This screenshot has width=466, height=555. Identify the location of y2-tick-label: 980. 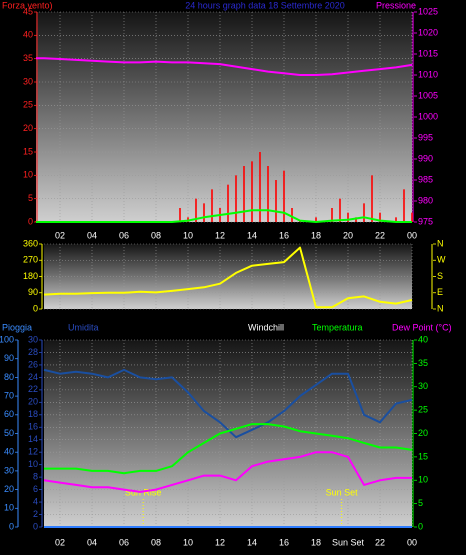
(425, 200).